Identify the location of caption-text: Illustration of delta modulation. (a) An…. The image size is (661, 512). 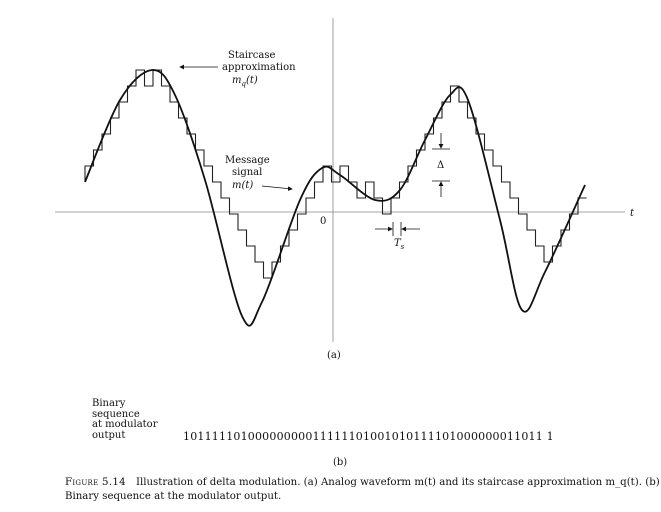
(362, 489).